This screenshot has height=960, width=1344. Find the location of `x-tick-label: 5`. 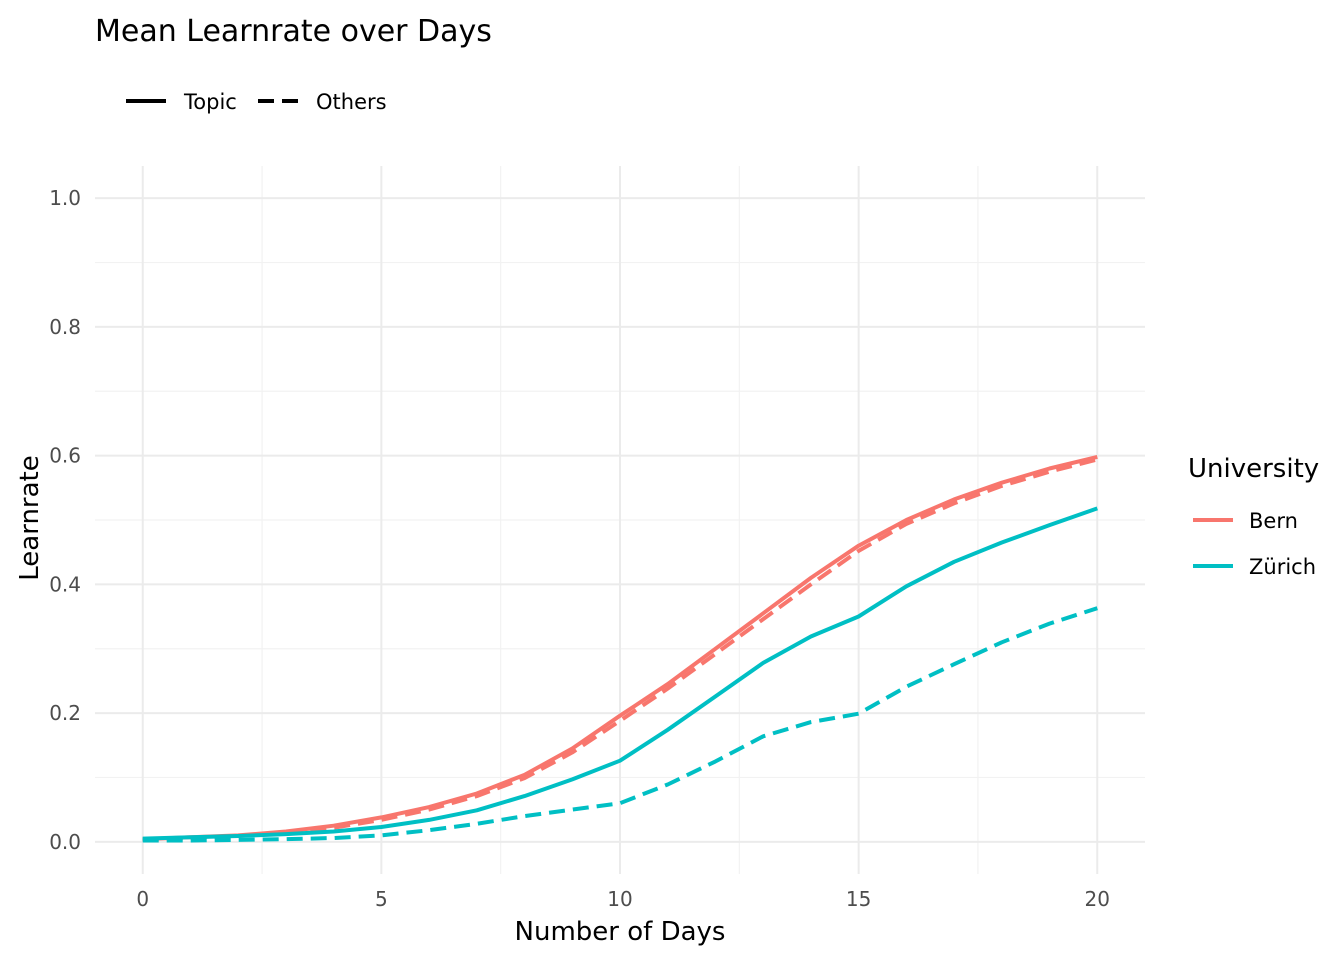

x-tick-label: 5 is located at coordinates (381, 899).